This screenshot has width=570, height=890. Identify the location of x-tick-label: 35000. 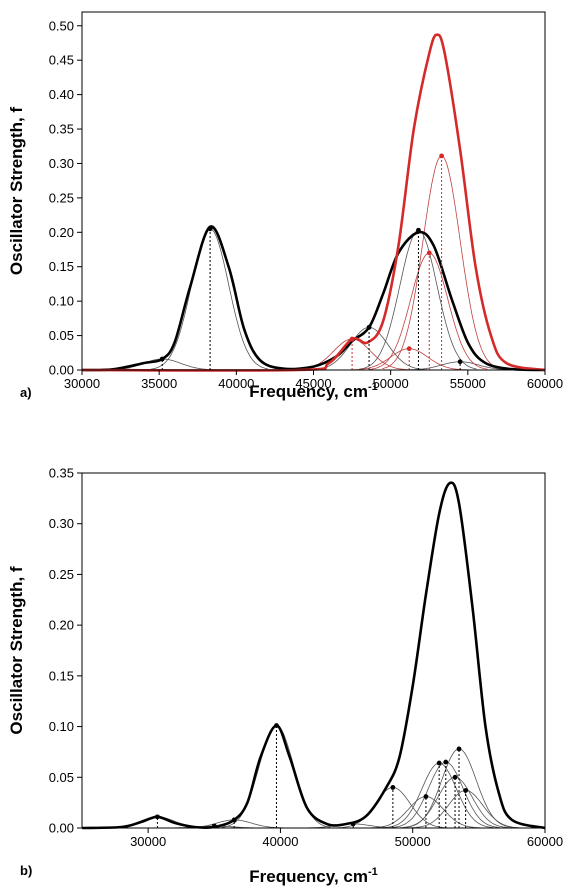
(159, 383).